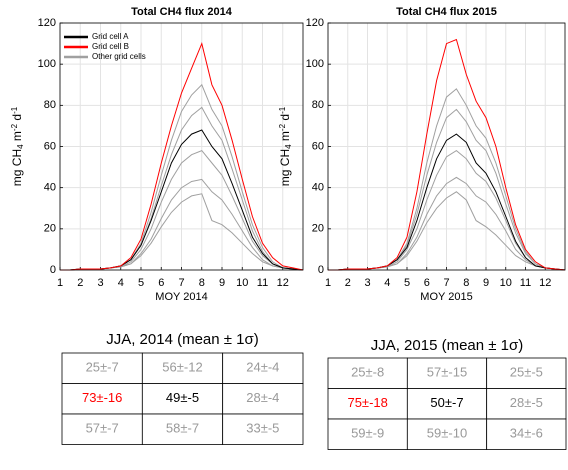 The width and height of the screenshot is (568, 470). I want to click on legend-label: Grid cell B, so click(110, 46).